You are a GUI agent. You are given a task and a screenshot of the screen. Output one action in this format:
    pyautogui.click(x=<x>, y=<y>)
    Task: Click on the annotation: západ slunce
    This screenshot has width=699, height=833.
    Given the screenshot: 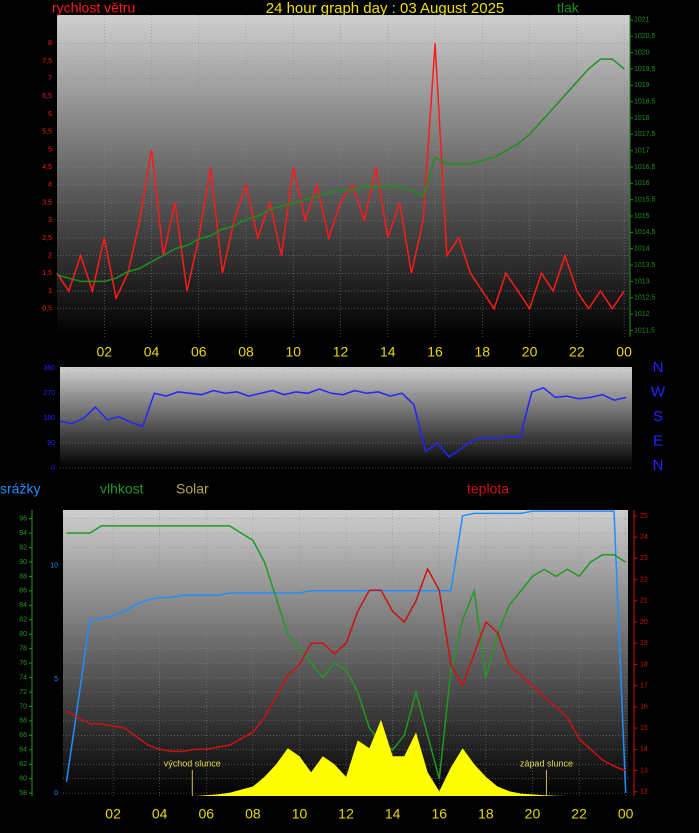 What is the action you would take?
    pyautogui.click(x=546, y=763)
    